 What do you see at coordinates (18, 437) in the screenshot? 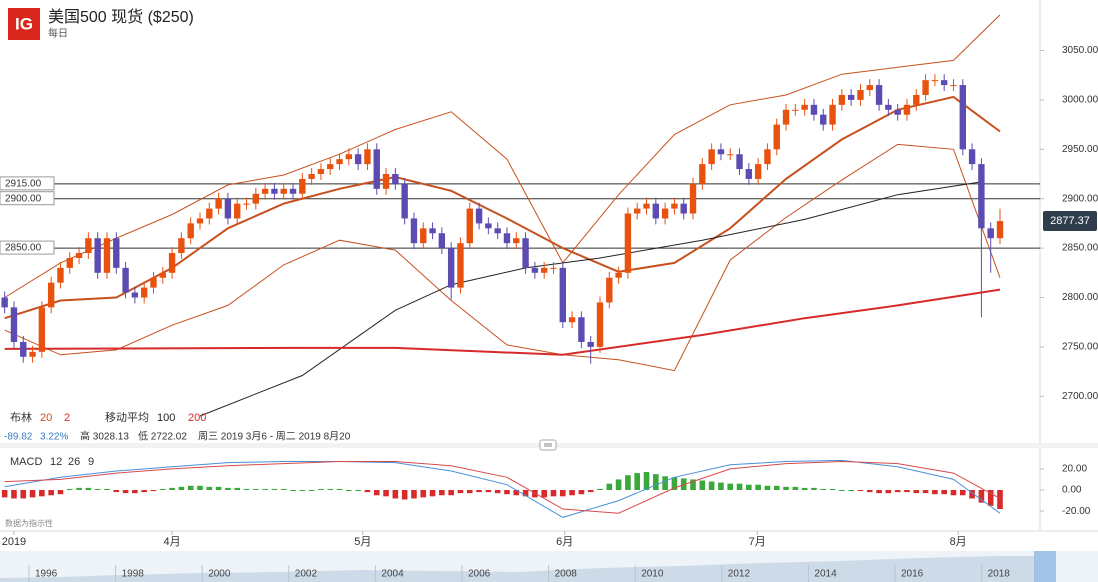
I see `change: -89.82` at bounding box center [18, 437].